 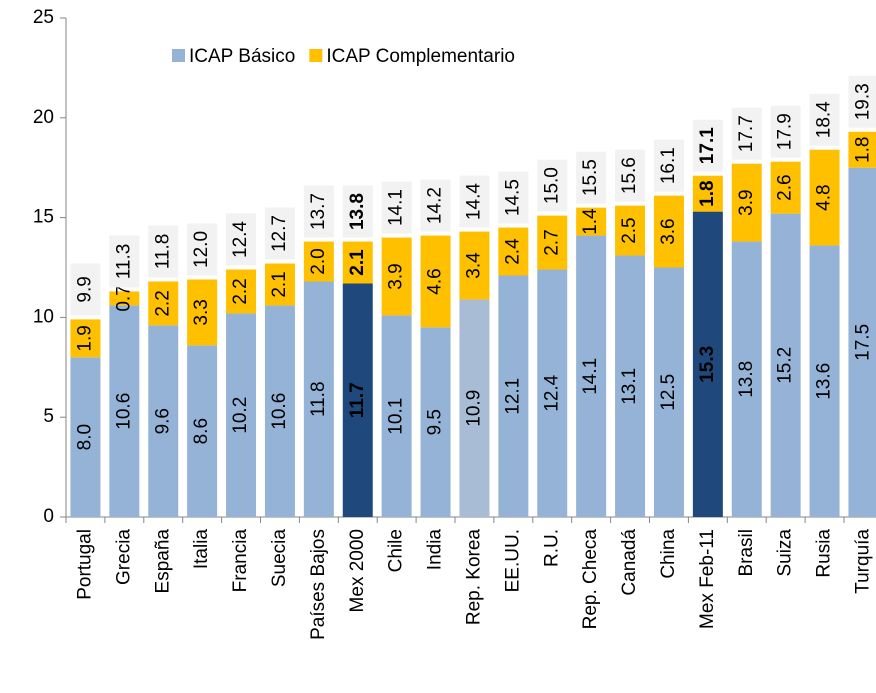 I want to click on x-tick-label: China, so click(x=668, y=554).